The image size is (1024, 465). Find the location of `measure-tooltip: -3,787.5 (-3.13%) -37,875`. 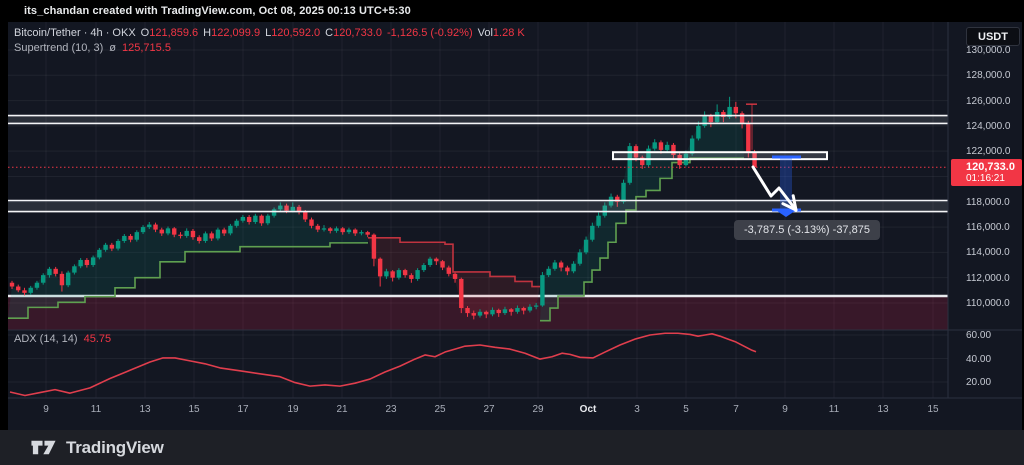

measure-tooltip: -3,787.5 (-3.13%) -37,875 is located at coordinates (807, 230).